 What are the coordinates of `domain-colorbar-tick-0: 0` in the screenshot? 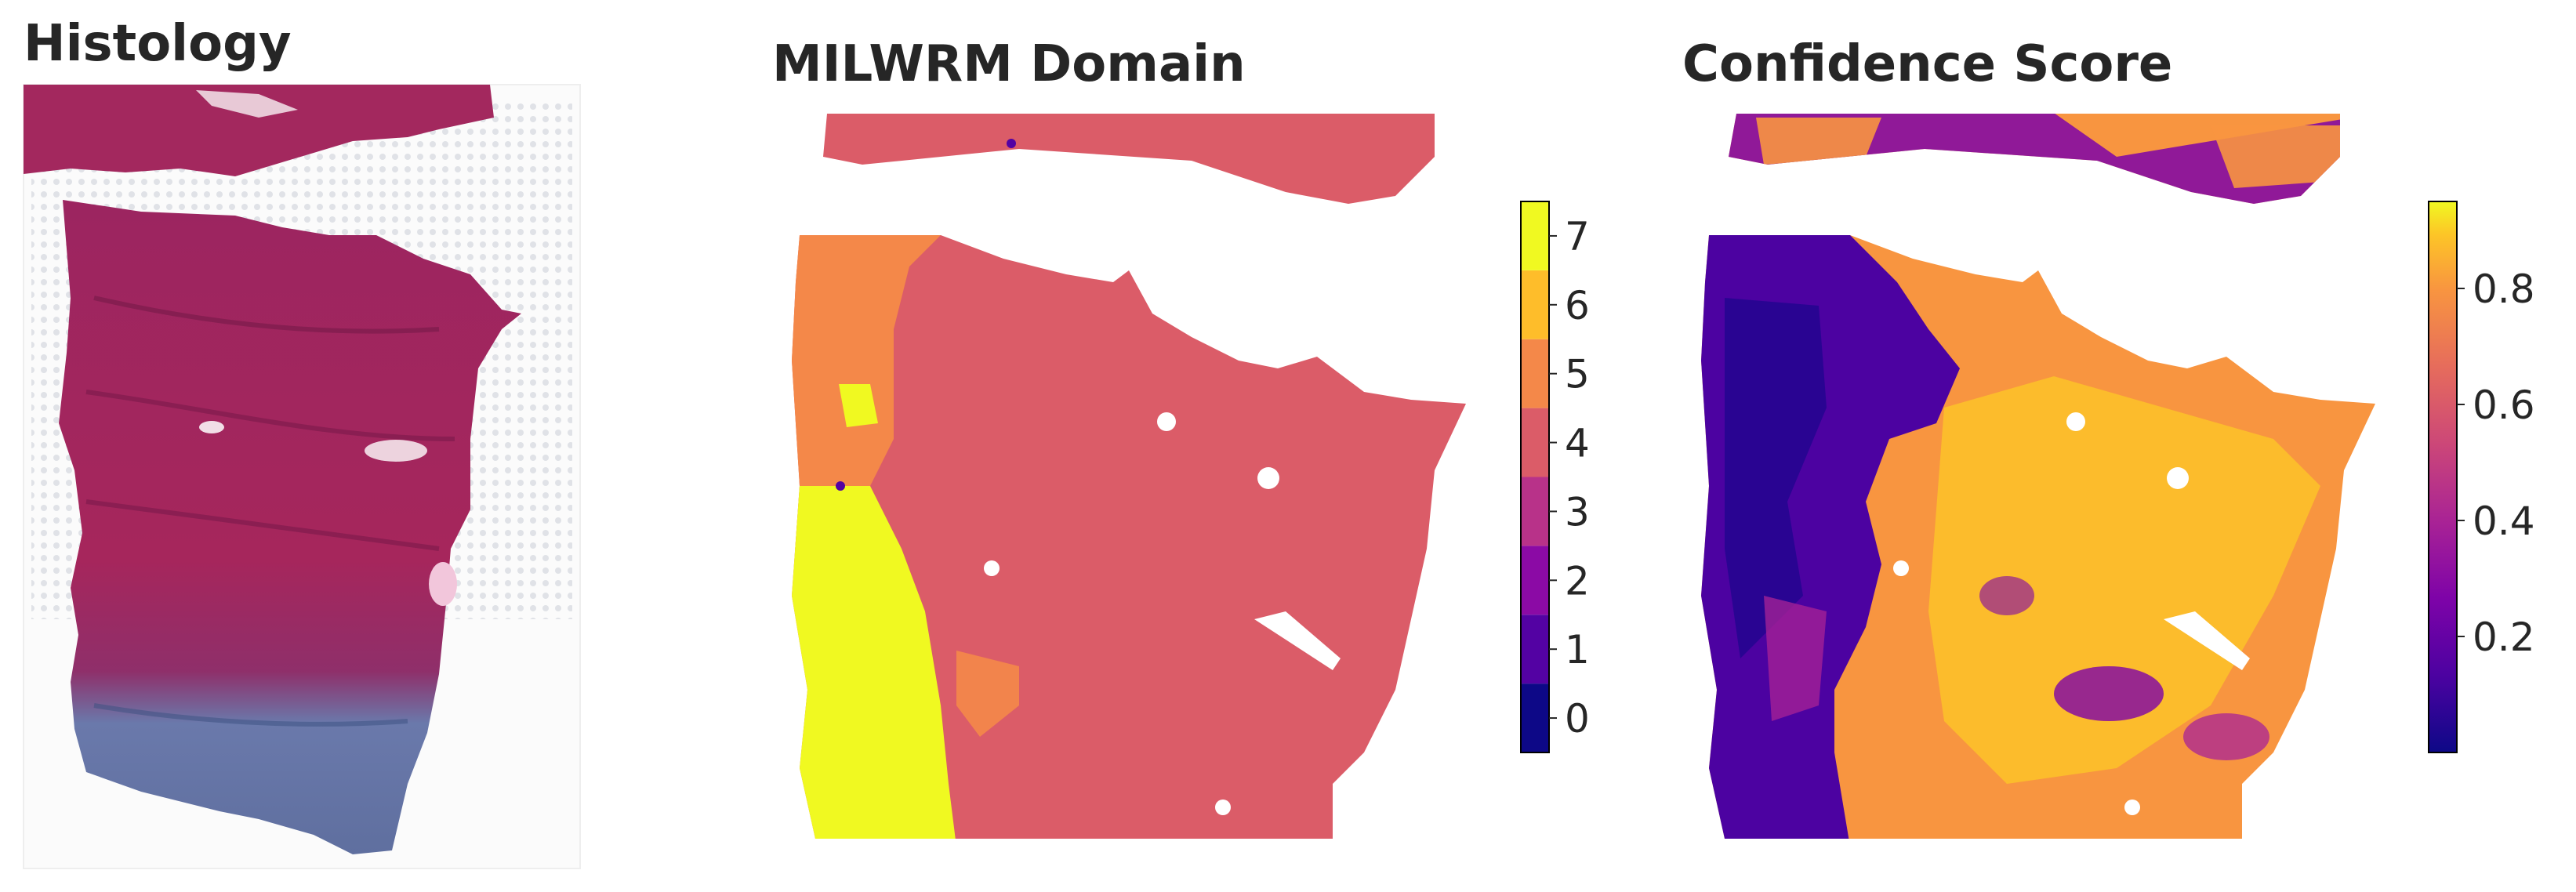 It's located at (1570, 719).